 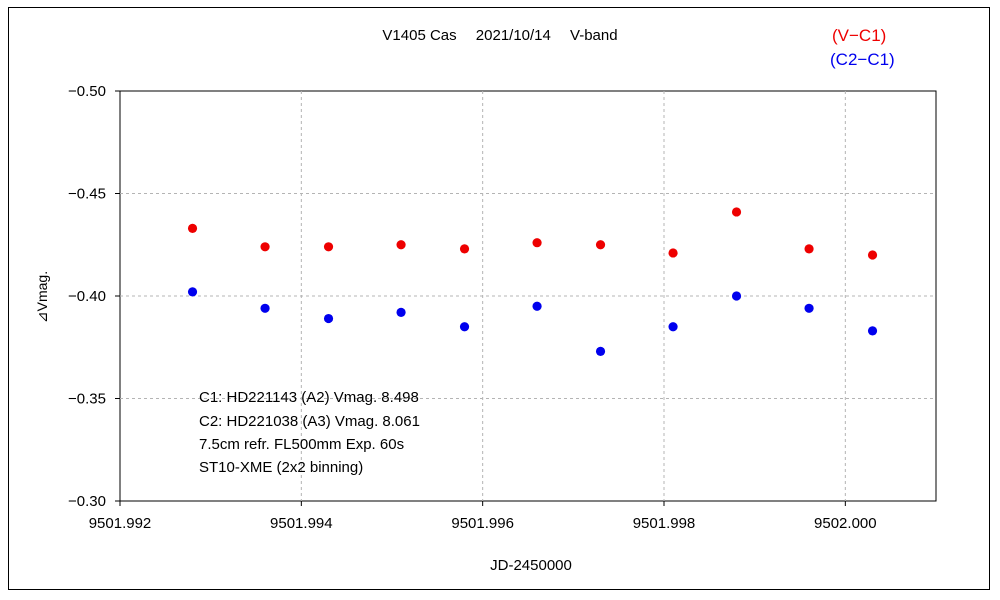 What do you see at coordinates (42, 297) in the screenshot?
I see `y-axis-label: ⊿Vmag.` at bounding box center [42, 297].